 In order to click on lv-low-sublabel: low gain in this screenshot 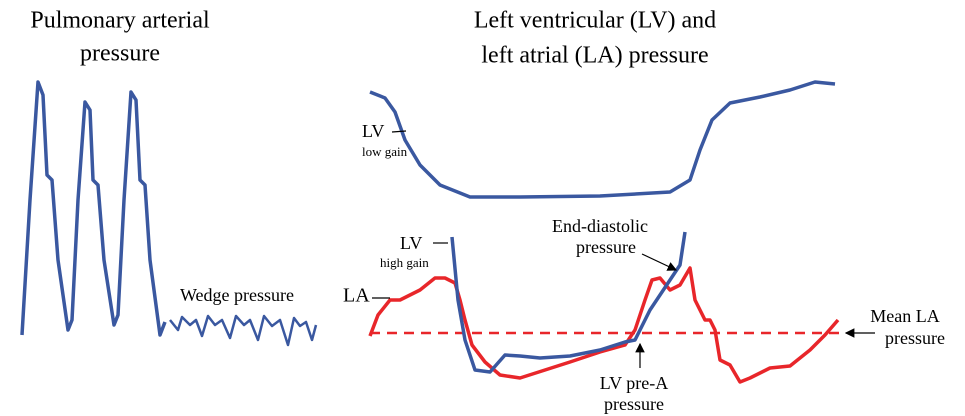, I will do `click(385, 151)`.